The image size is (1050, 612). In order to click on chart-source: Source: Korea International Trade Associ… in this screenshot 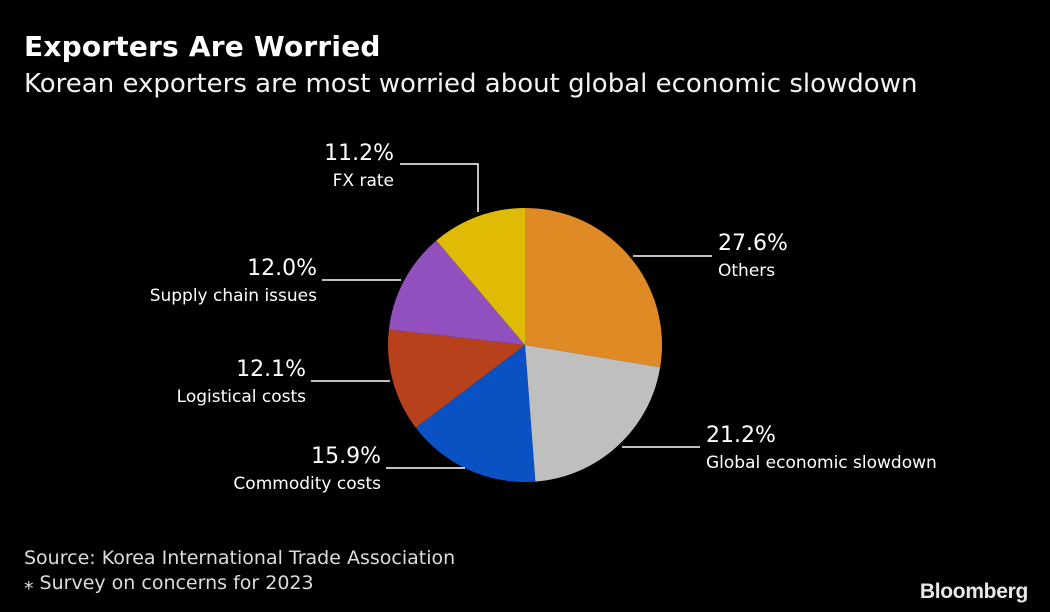, I will do `click(239, 571)`.